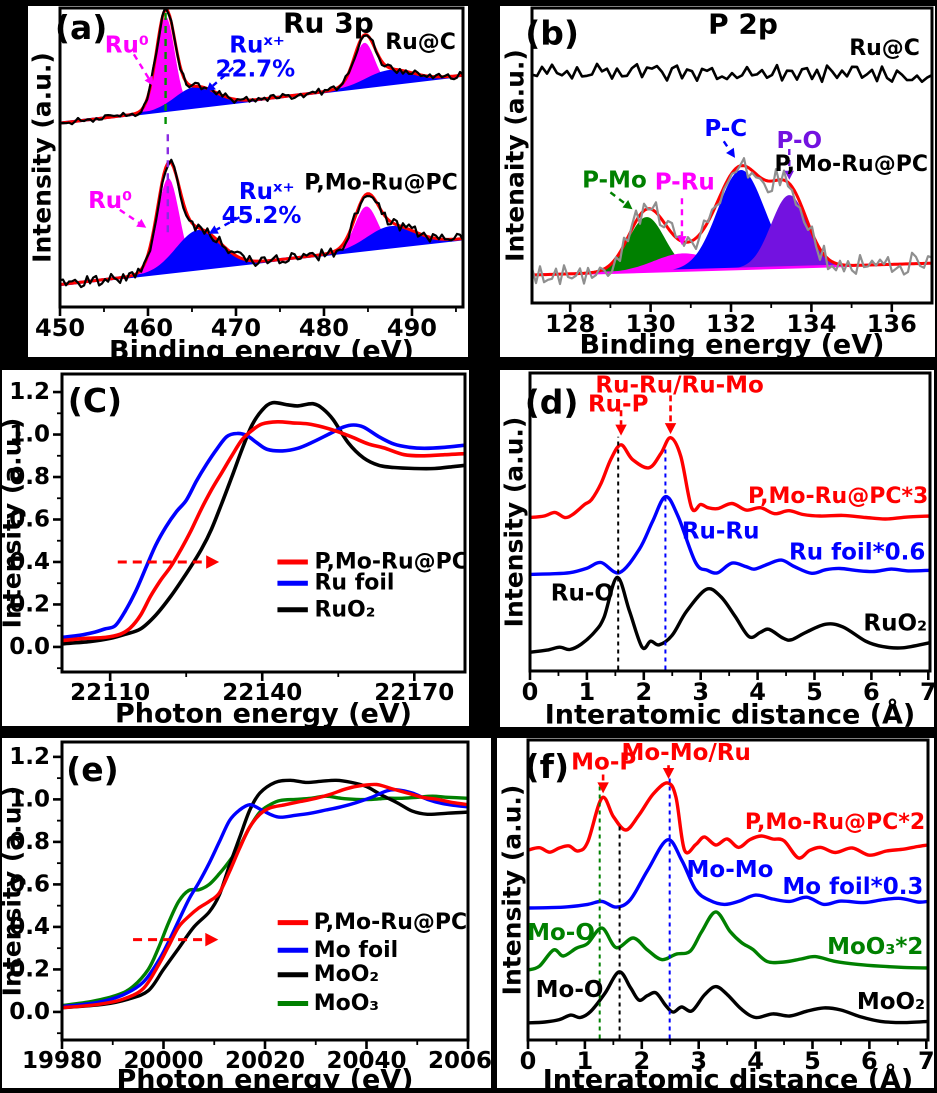 This screenshot has height=1093, width=937. What do you see at coordinates (552, 401) in the screenshot?
I see `panel-letter: (d)` at bounding box center [552, 401].